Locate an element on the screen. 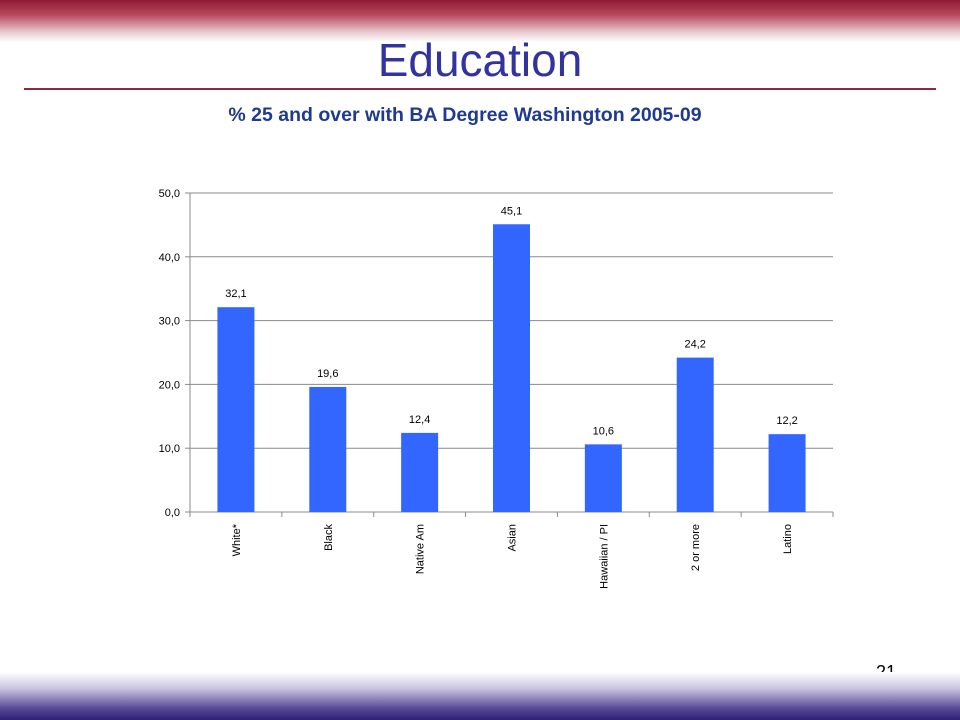 This screenshot has width=960, height=720. slide-title: Education is located at coordinates (480, 60).